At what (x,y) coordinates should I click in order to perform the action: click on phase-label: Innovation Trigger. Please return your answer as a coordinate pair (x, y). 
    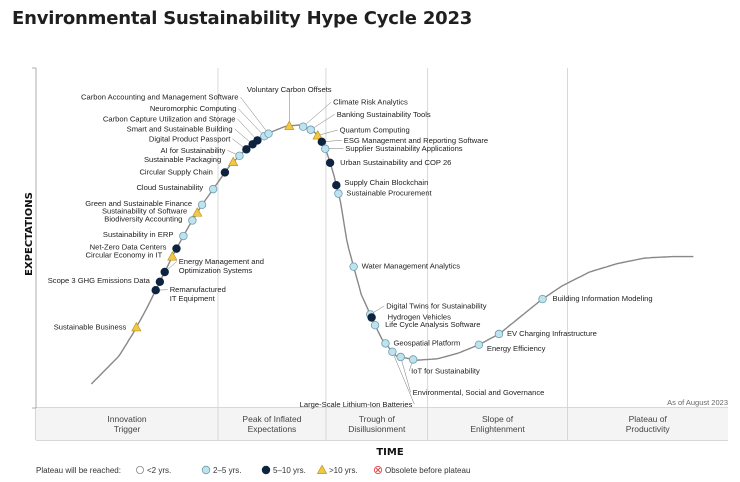
    Looking at the image, I should click on (126, 424).